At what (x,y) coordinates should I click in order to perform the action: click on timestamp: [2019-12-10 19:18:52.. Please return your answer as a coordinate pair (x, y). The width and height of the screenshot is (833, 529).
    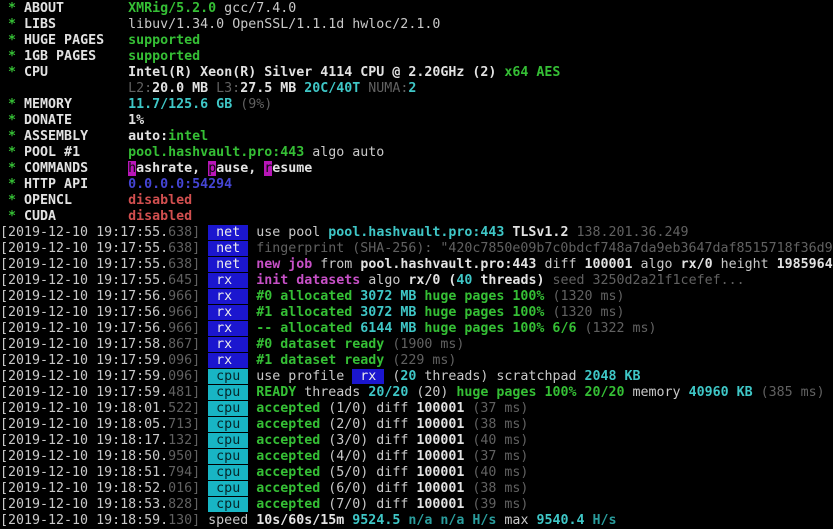
    Looking at the image, I should click on (84, 488).